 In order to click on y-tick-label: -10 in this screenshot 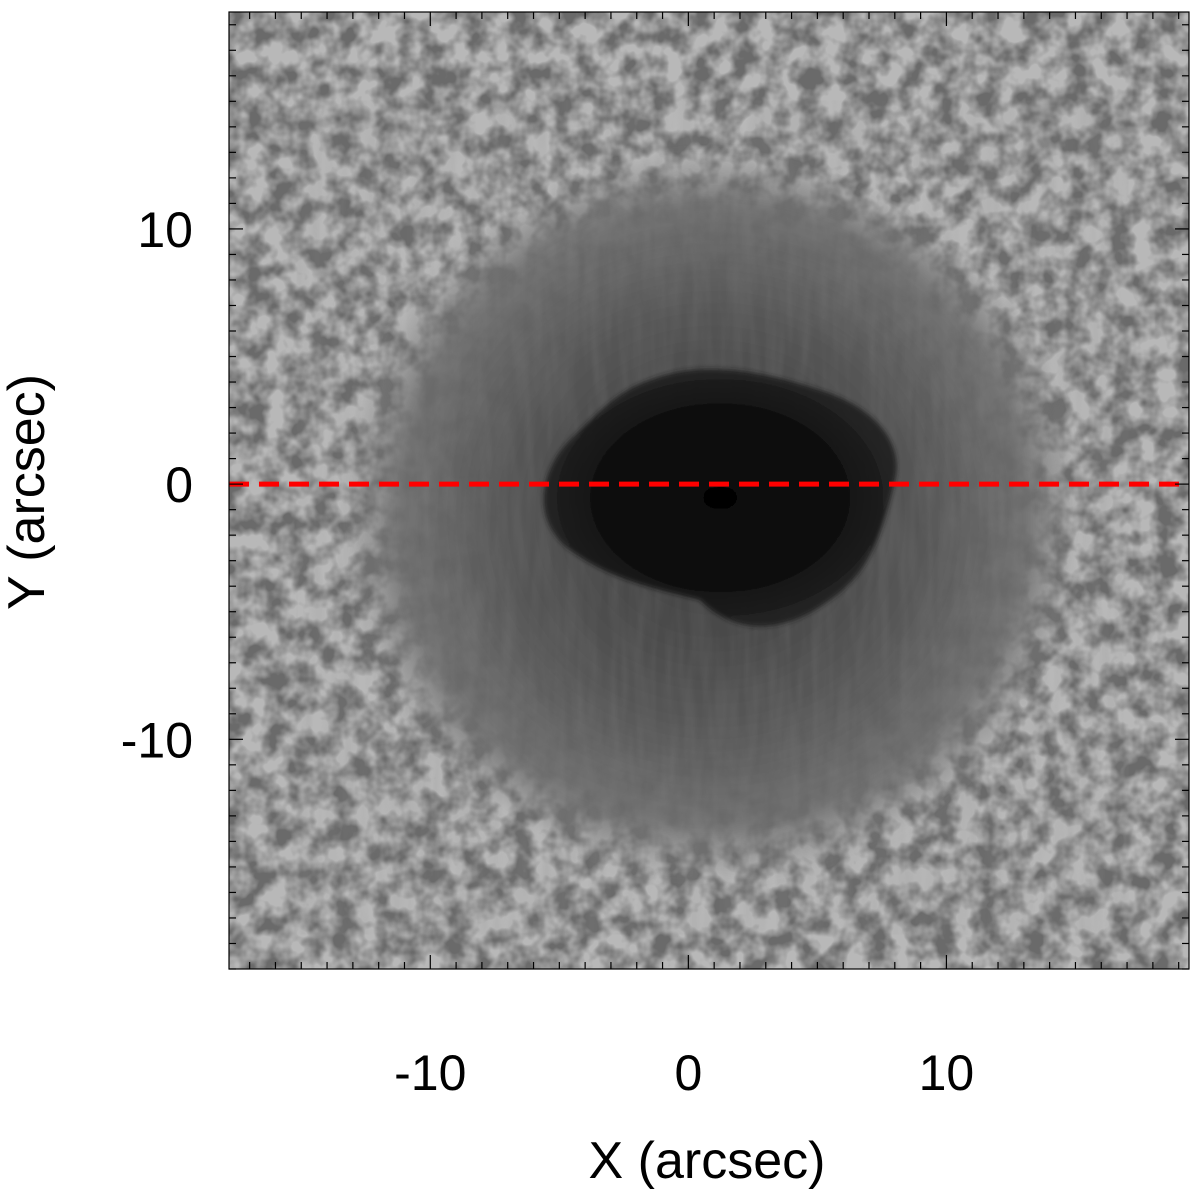, I will do `click(157, 740)`.